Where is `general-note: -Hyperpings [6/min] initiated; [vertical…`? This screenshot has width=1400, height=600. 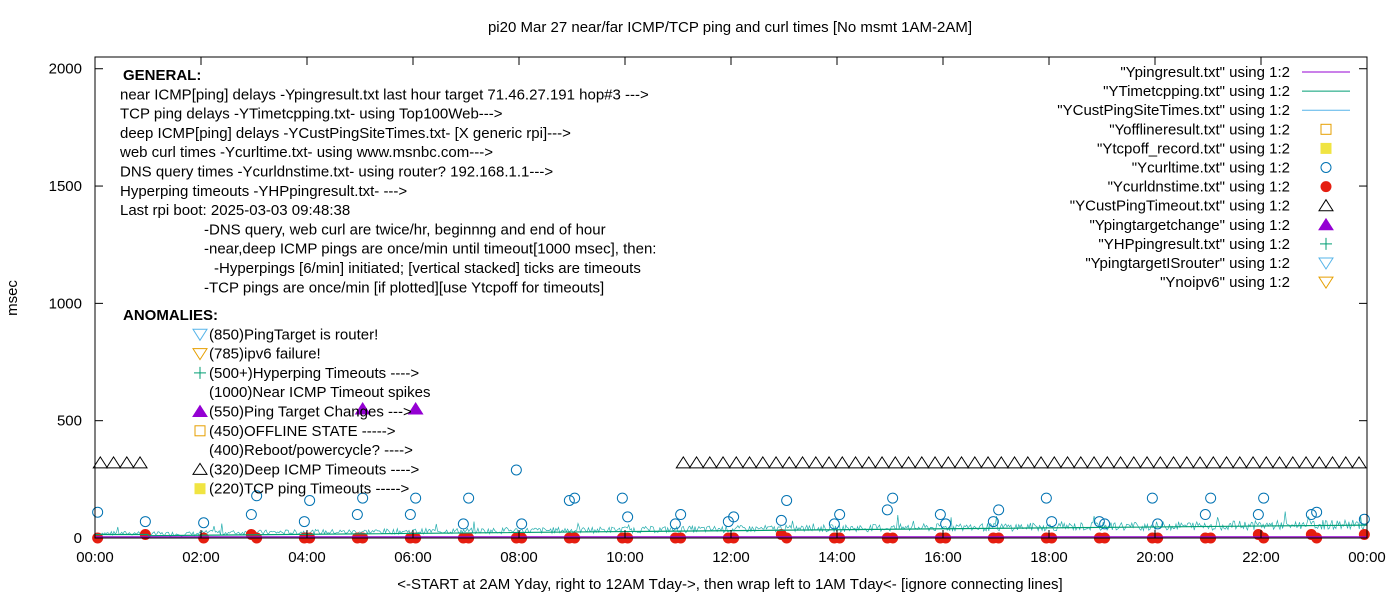 general-note: -Hyperpings [6/min] initiated; [vertical… is located at coordinates (427, 268).